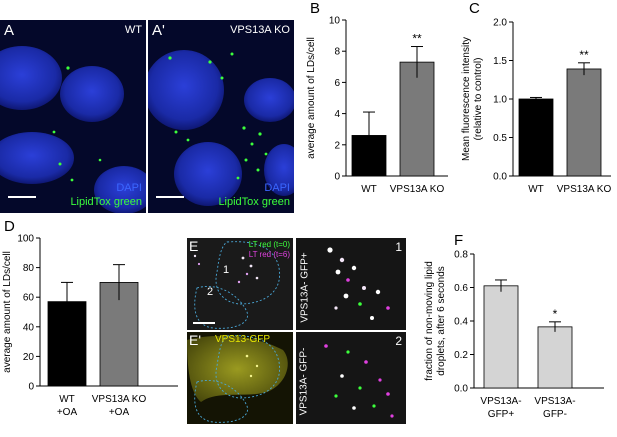 The image size is (617, 437). I want to click on chart-b-significance: **, so click(417, 39).